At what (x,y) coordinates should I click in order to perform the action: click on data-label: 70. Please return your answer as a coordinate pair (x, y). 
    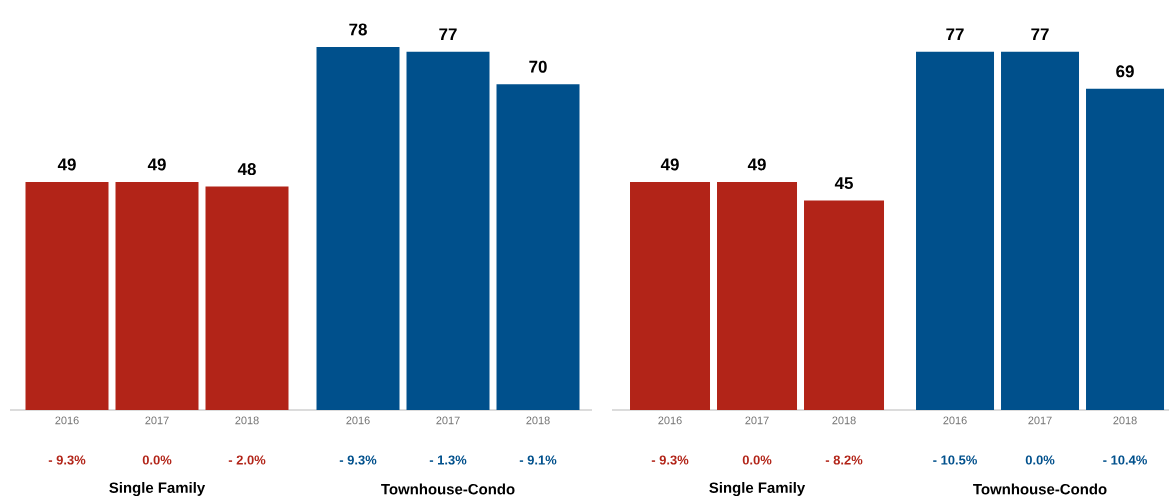
    Looking at the image, I should click on (538, 66).